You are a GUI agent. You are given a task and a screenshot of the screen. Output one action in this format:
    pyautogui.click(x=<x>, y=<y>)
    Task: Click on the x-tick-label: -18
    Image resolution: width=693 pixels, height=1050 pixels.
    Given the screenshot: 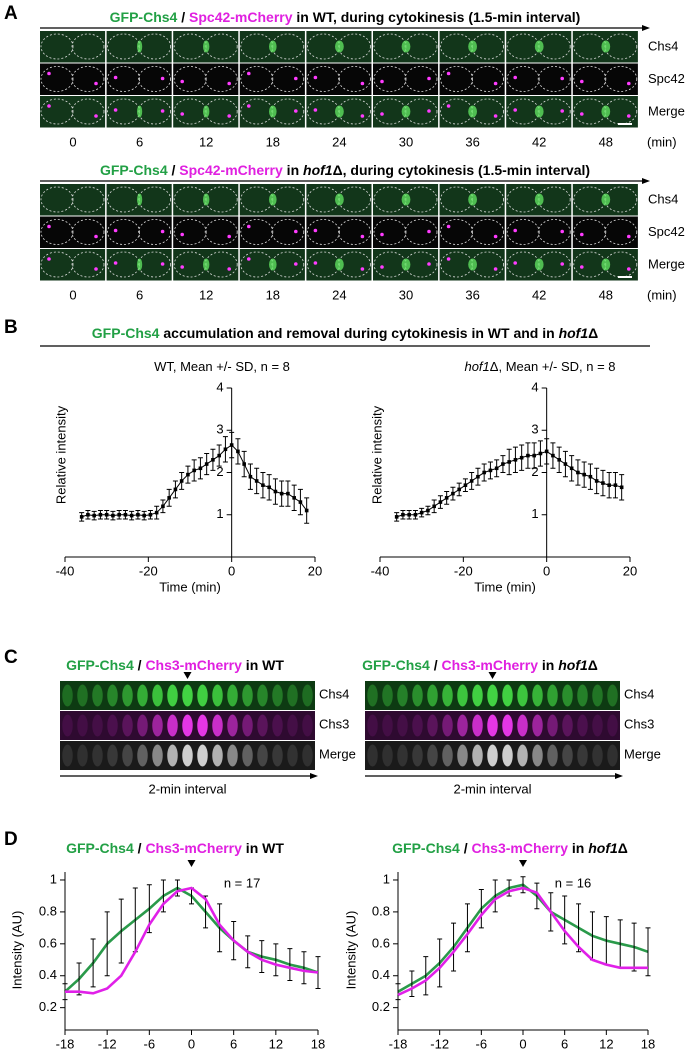 What is the action you would take?
    pyautogui.click(x=65, y=1043)
    